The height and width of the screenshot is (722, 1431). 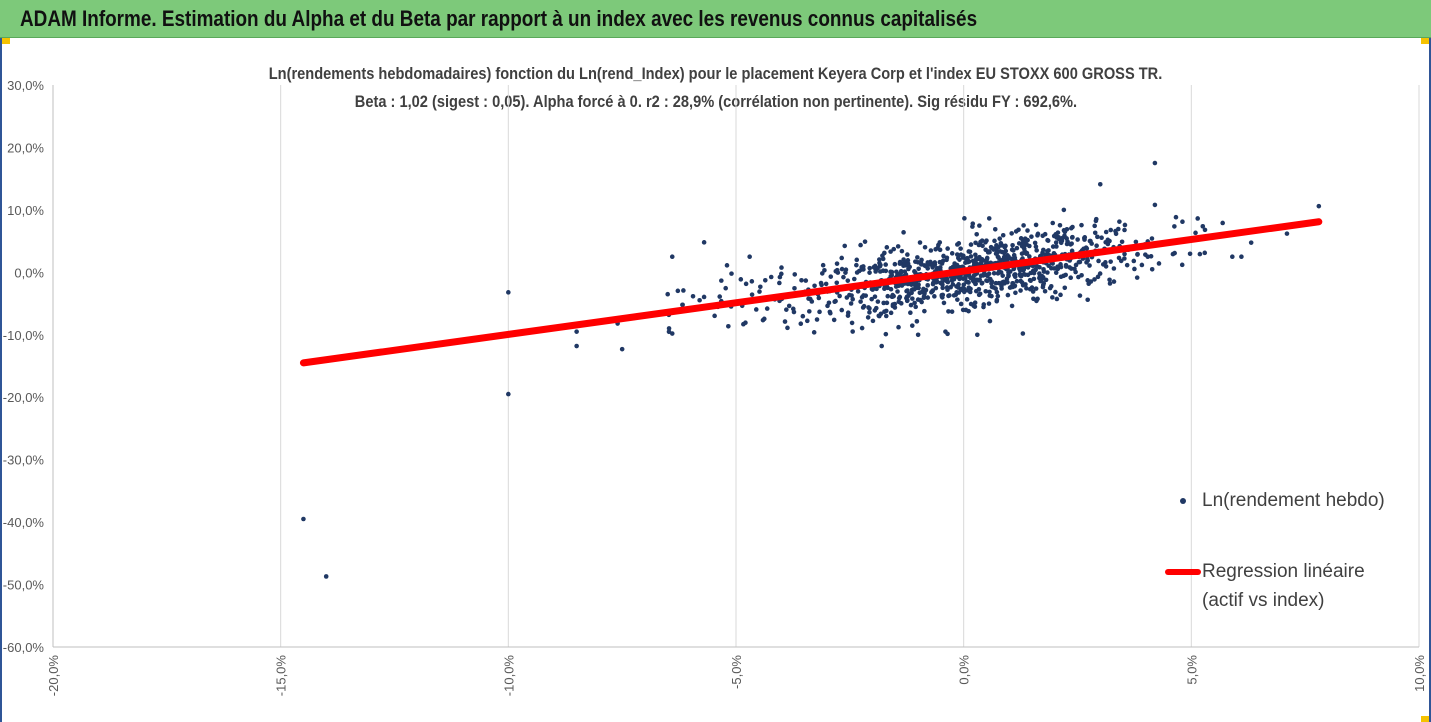 I want to click on x-tick-label: -20,0%, so click(x=53, y=676).